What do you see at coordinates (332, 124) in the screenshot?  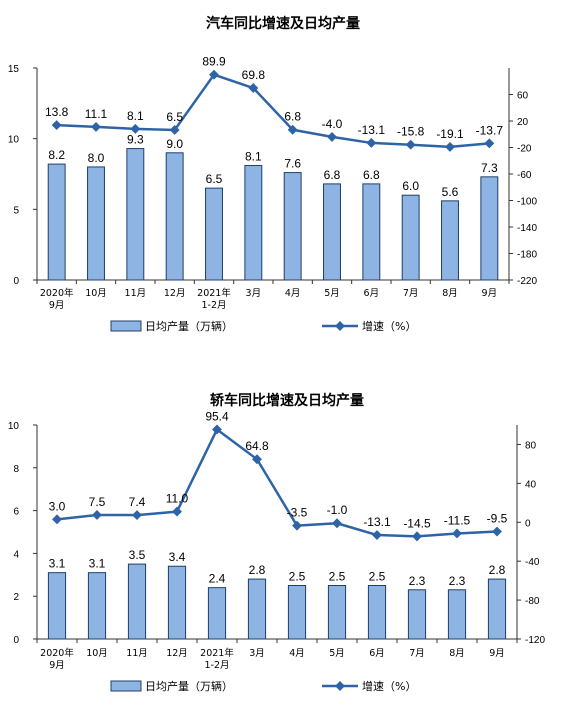 I see `line-data-label: -4.0` at bounding box center [332, 124].